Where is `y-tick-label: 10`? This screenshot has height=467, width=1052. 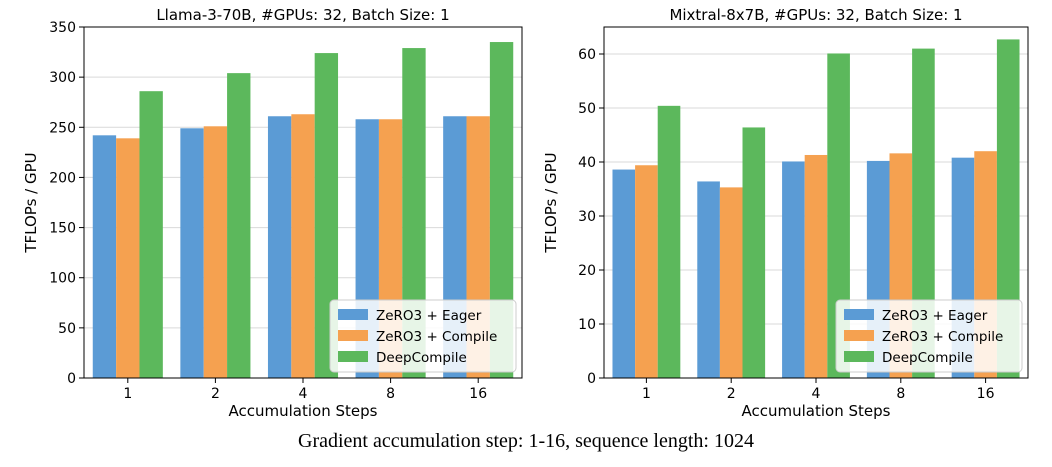
y-tick-label: 10 is located at coordinates (587, 325).